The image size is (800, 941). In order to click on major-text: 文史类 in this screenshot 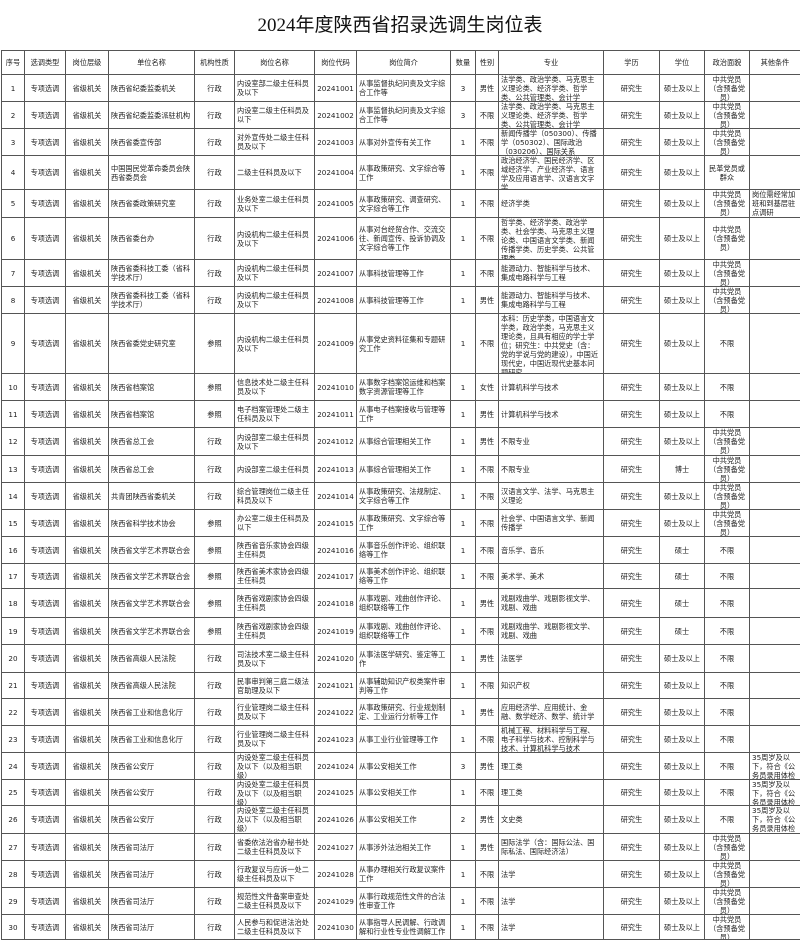, I will do `click(512, 819)`.